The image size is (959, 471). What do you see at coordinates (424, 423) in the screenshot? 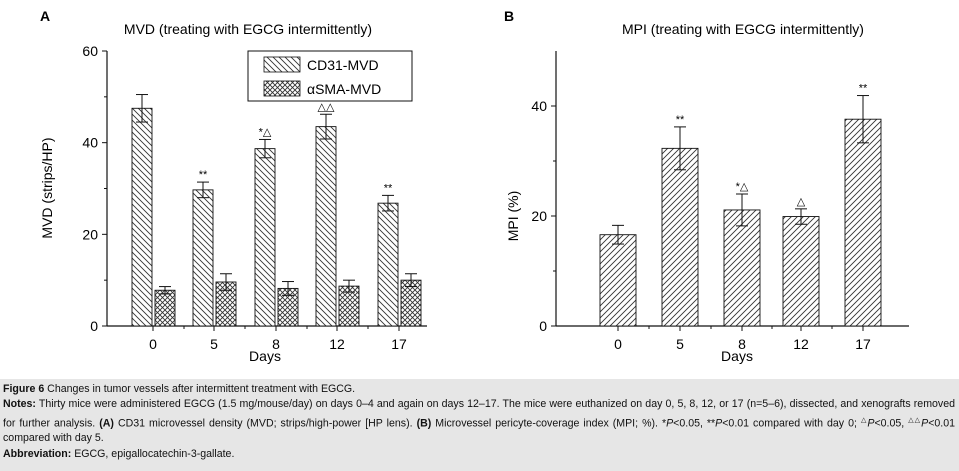
I see `caption-panel-b-label: (B)` at bounding box center [424, 423].